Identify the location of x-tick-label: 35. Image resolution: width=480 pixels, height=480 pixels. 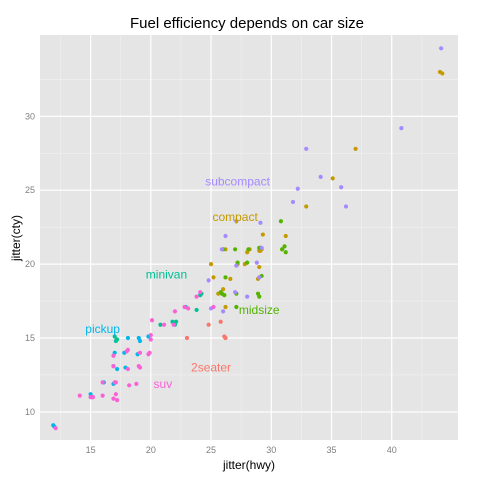
(332, 450).